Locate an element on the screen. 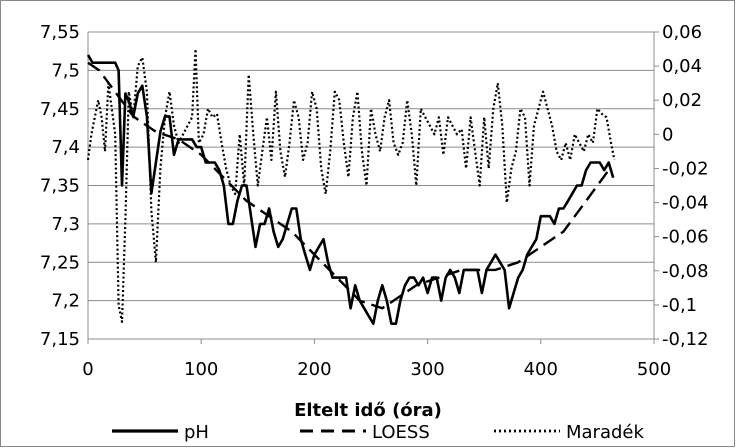 This screenshot has height=448, width=736. y-left-tick-label: 7,3 is located at coordinates (65, 224).